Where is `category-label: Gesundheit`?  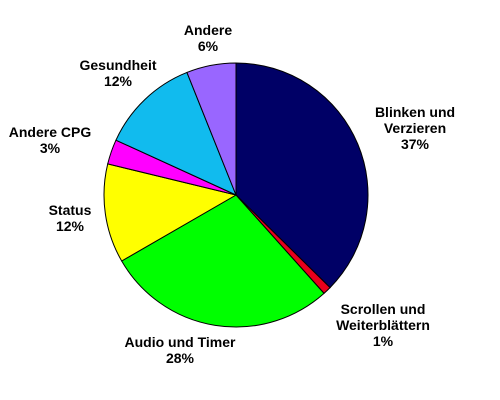 category-label: Gesundheit is located at coordinates (118, 65).